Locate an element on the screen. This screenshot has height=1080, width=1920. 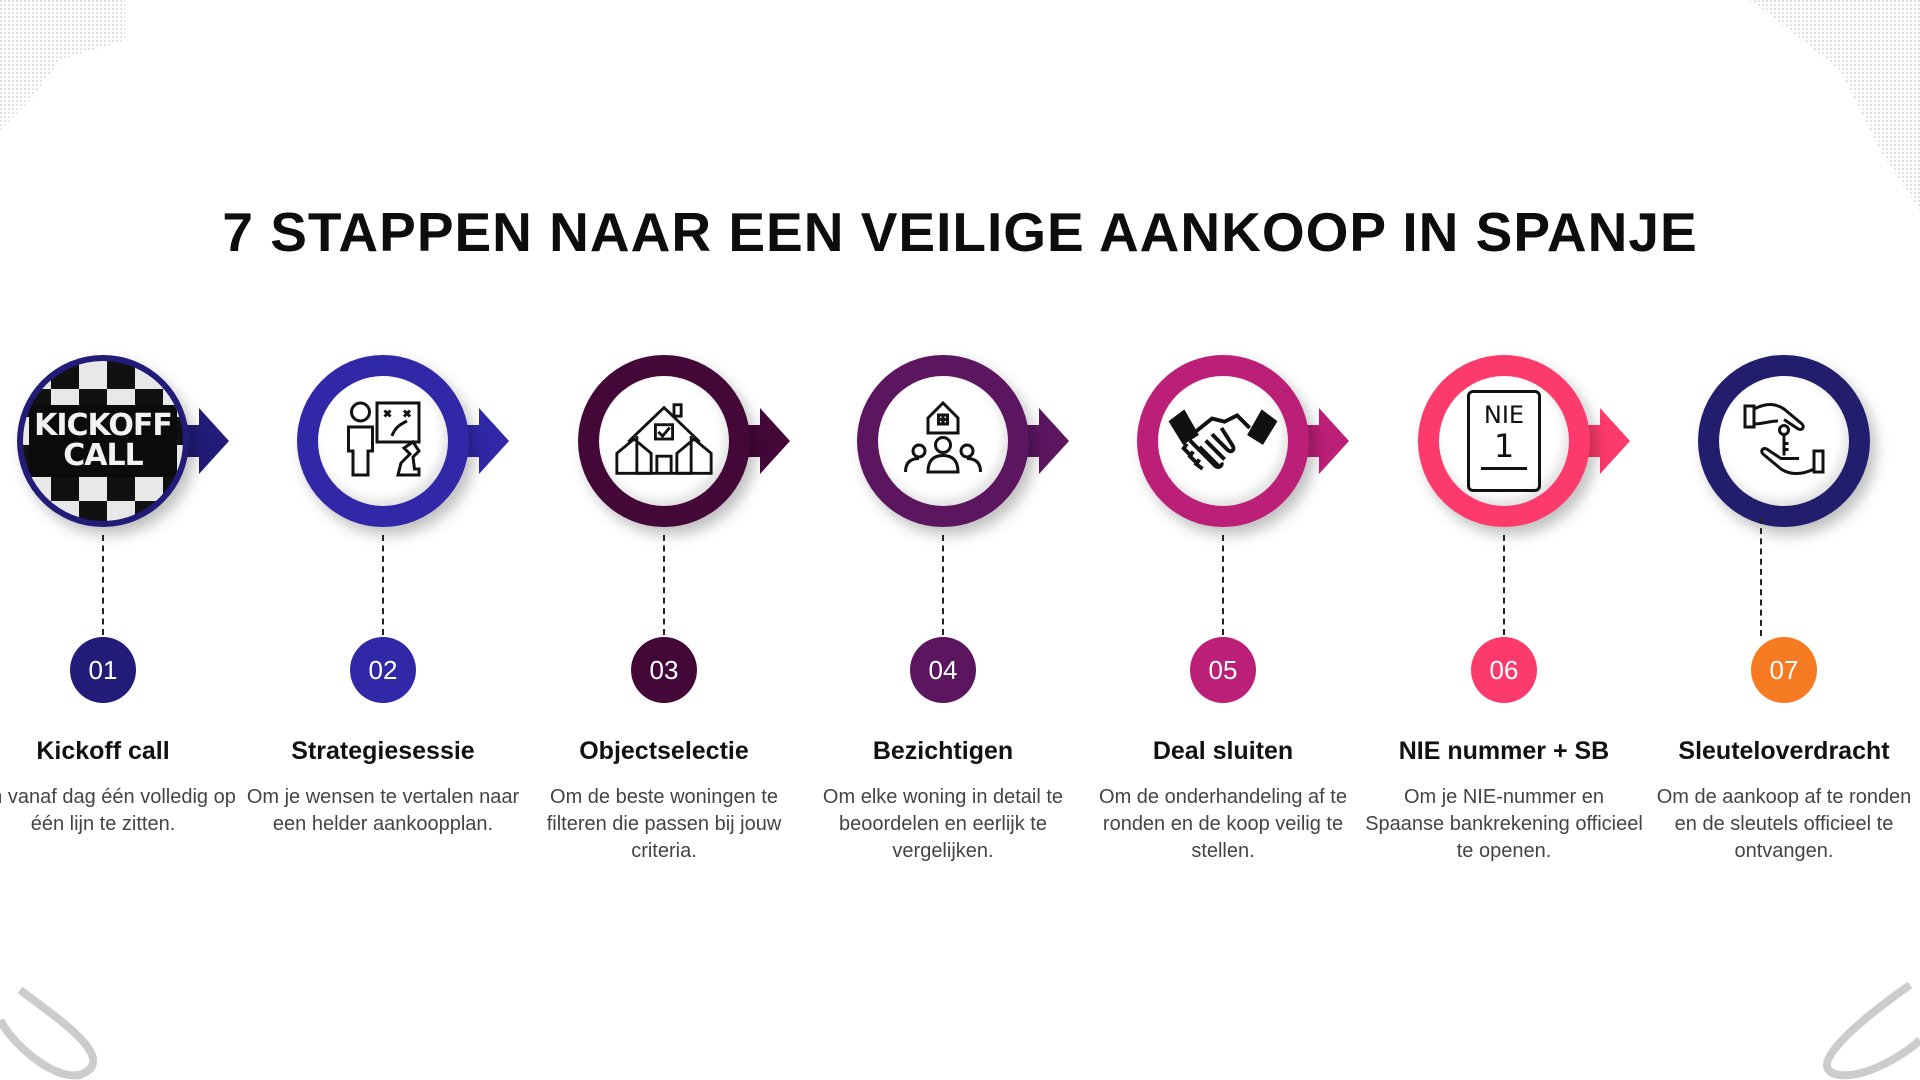
badge-text: KICKOFF CALL is located at coordinates (103, 441).